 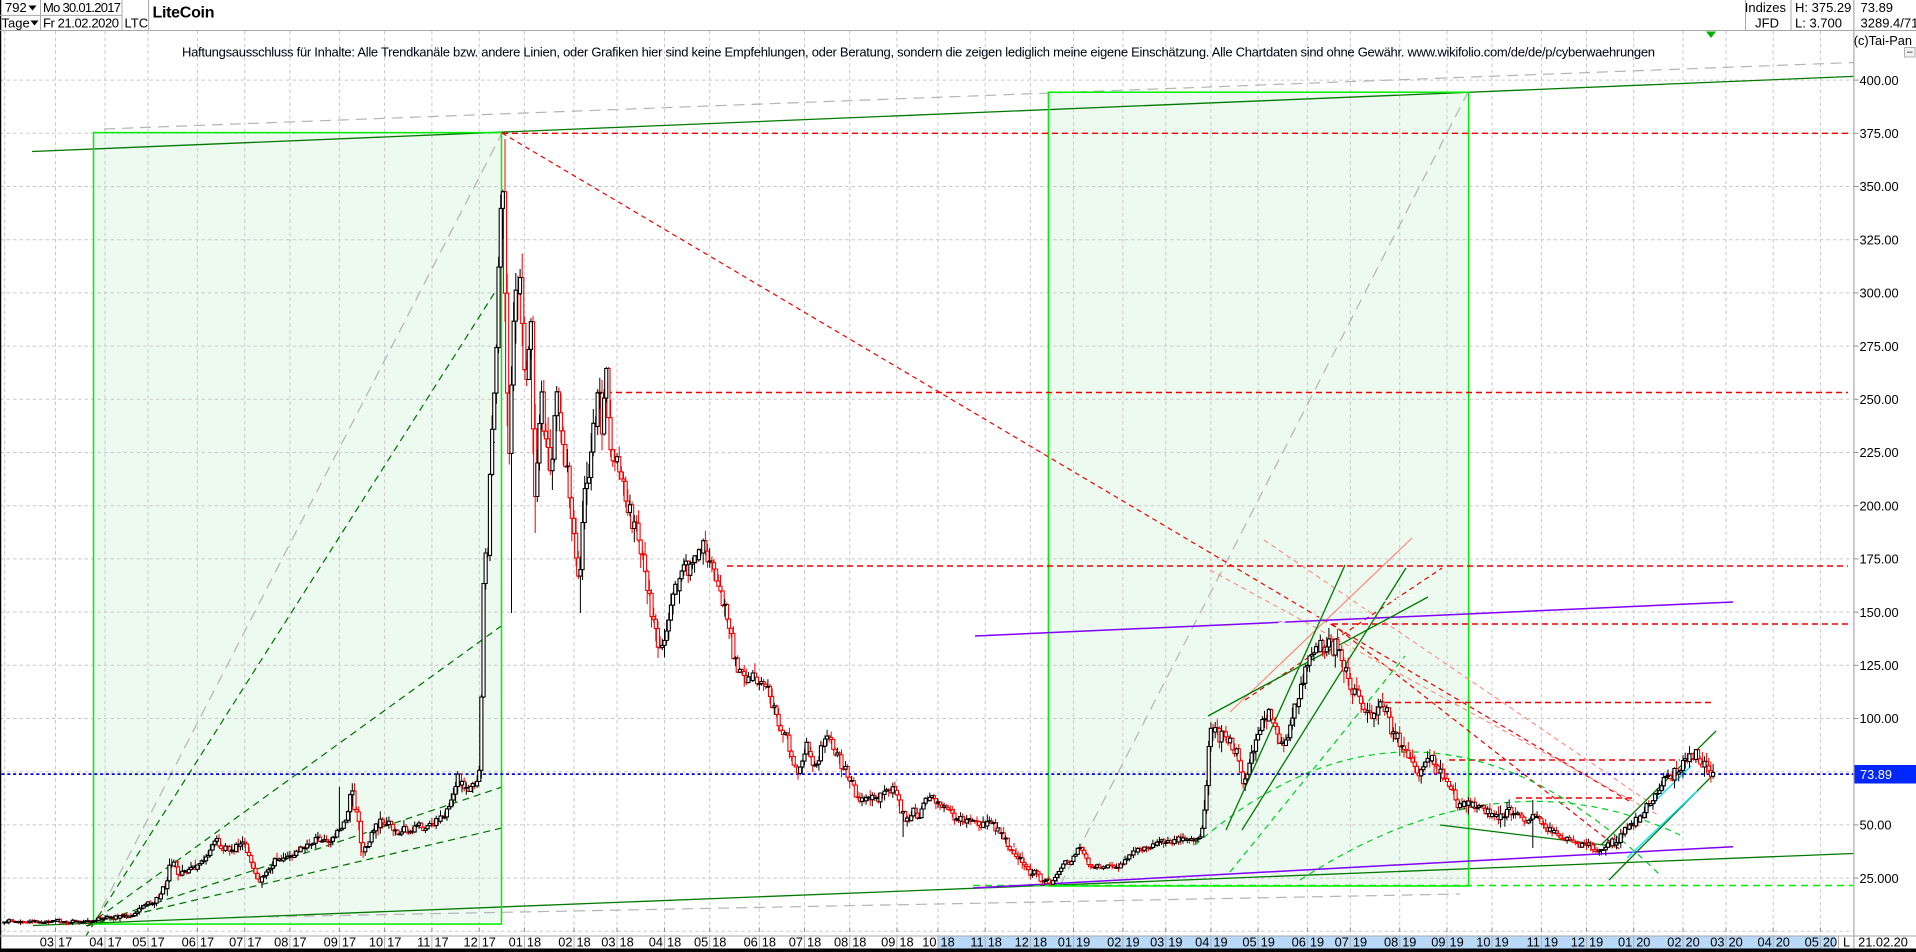 I want to click on svg-text: 375.00, so click(x=1879, y=133).